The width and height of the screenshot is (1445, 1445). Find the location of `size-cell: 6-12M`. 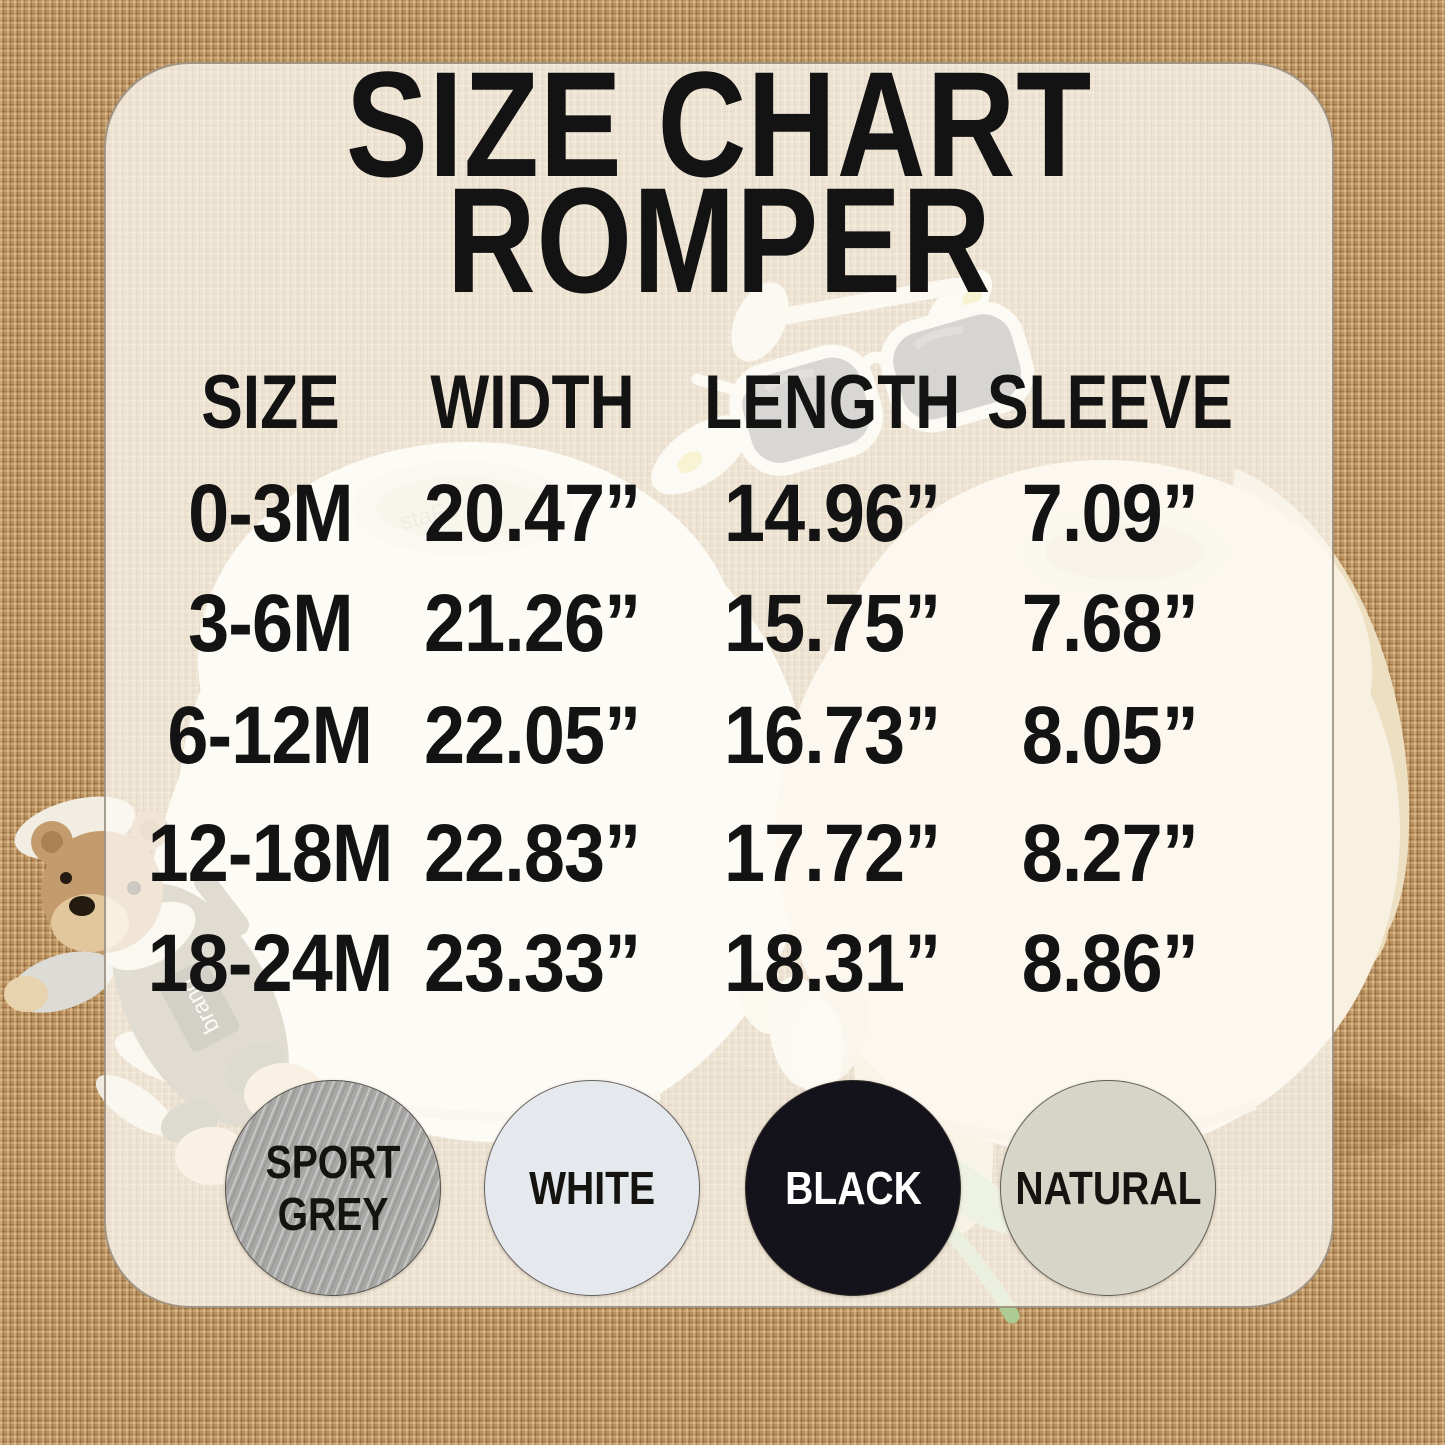

size-cell: 6-12M is located at coordinates (270, 735).